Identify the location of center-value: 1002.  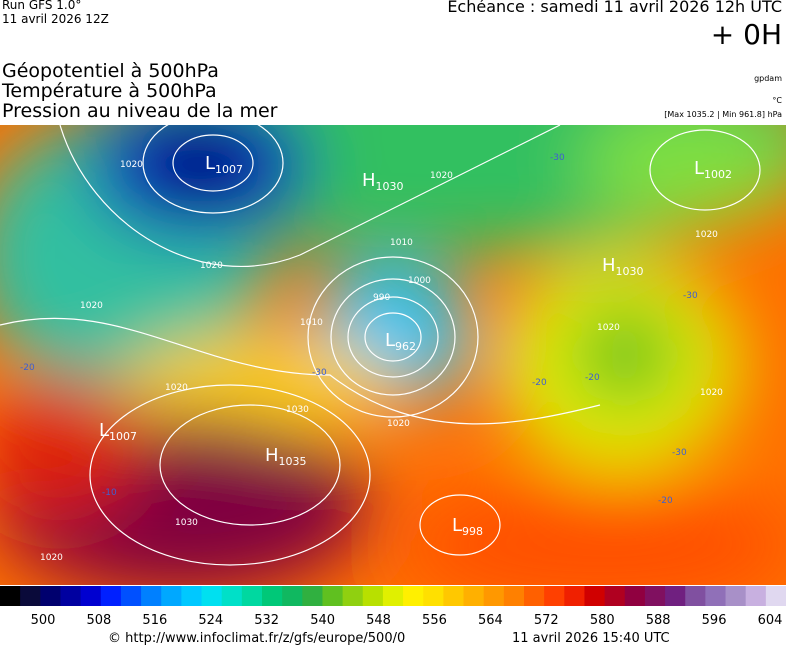
(718, 174).